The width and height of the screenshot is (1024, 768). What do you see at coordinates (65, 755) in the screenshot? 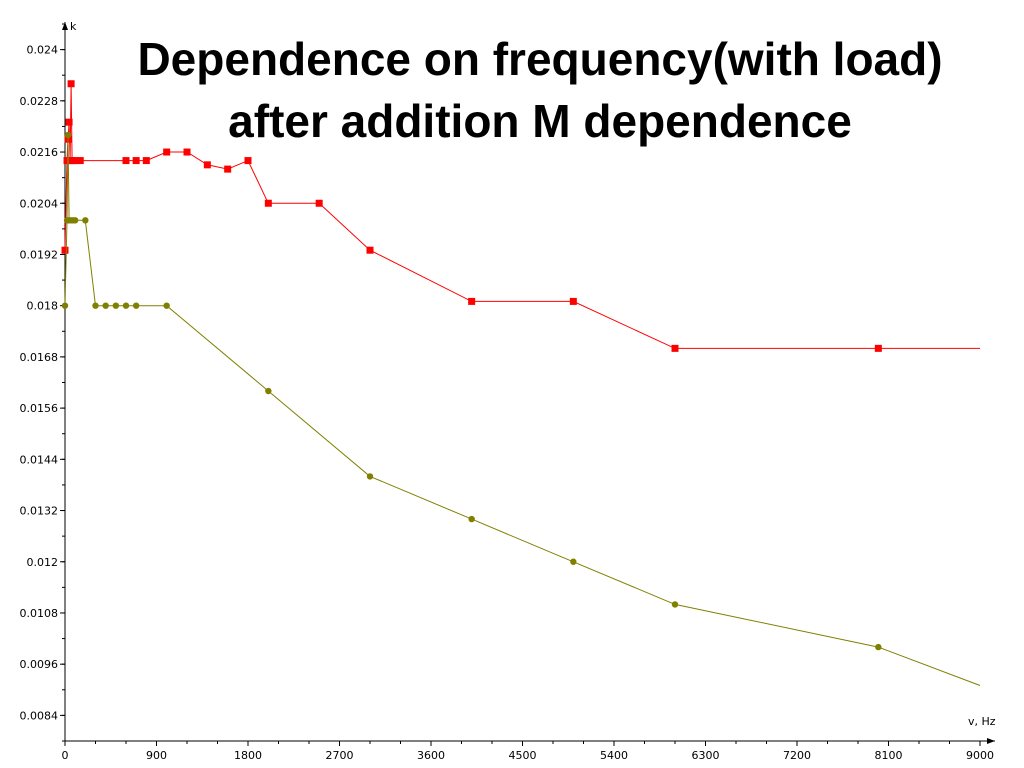
I see `x-tick-label: 0` at bounding box center [65, 755].